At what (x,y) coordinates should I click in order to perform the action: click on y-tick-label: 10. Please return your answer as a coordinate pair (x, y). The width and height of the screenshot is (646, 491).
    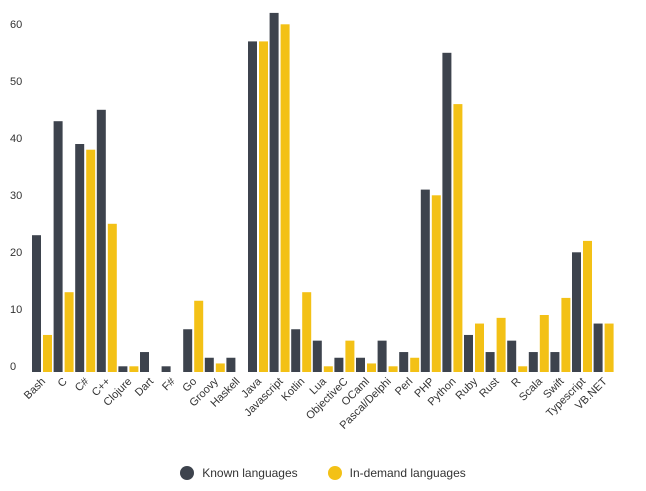
    Looking at the image, I should click on (16, 310).